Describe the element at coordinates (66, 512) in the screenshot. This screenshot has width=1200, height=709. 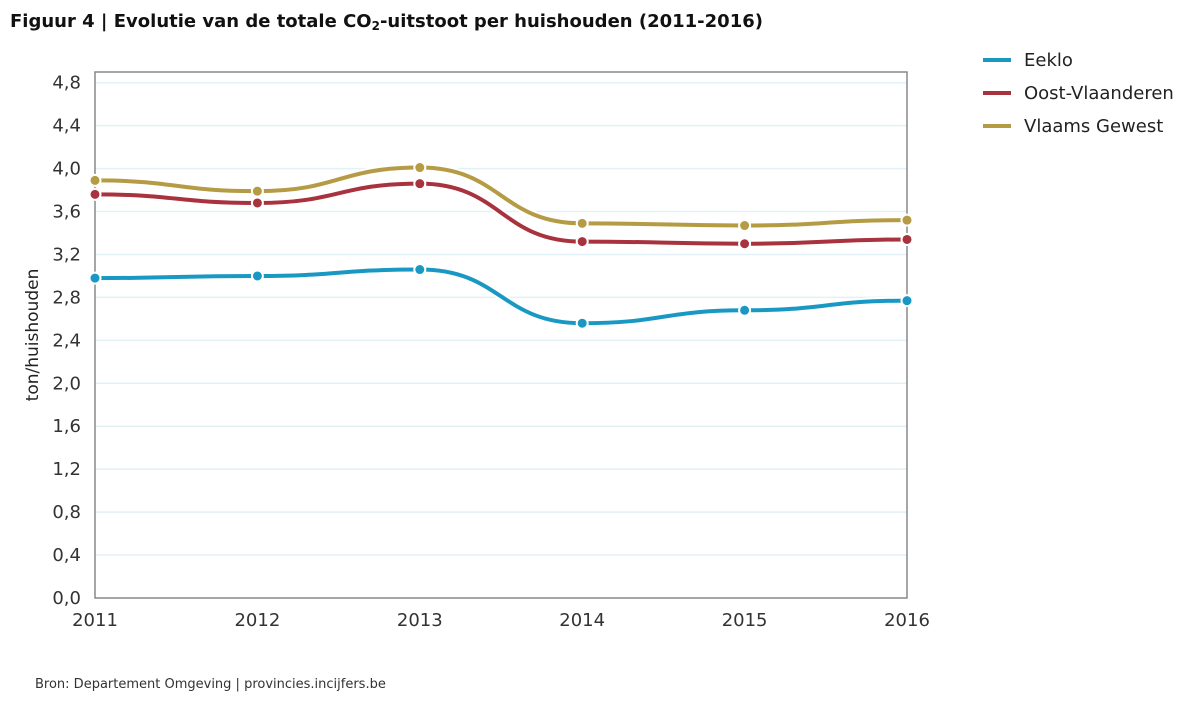
I see `y-tick-label: 0,8` at that location.